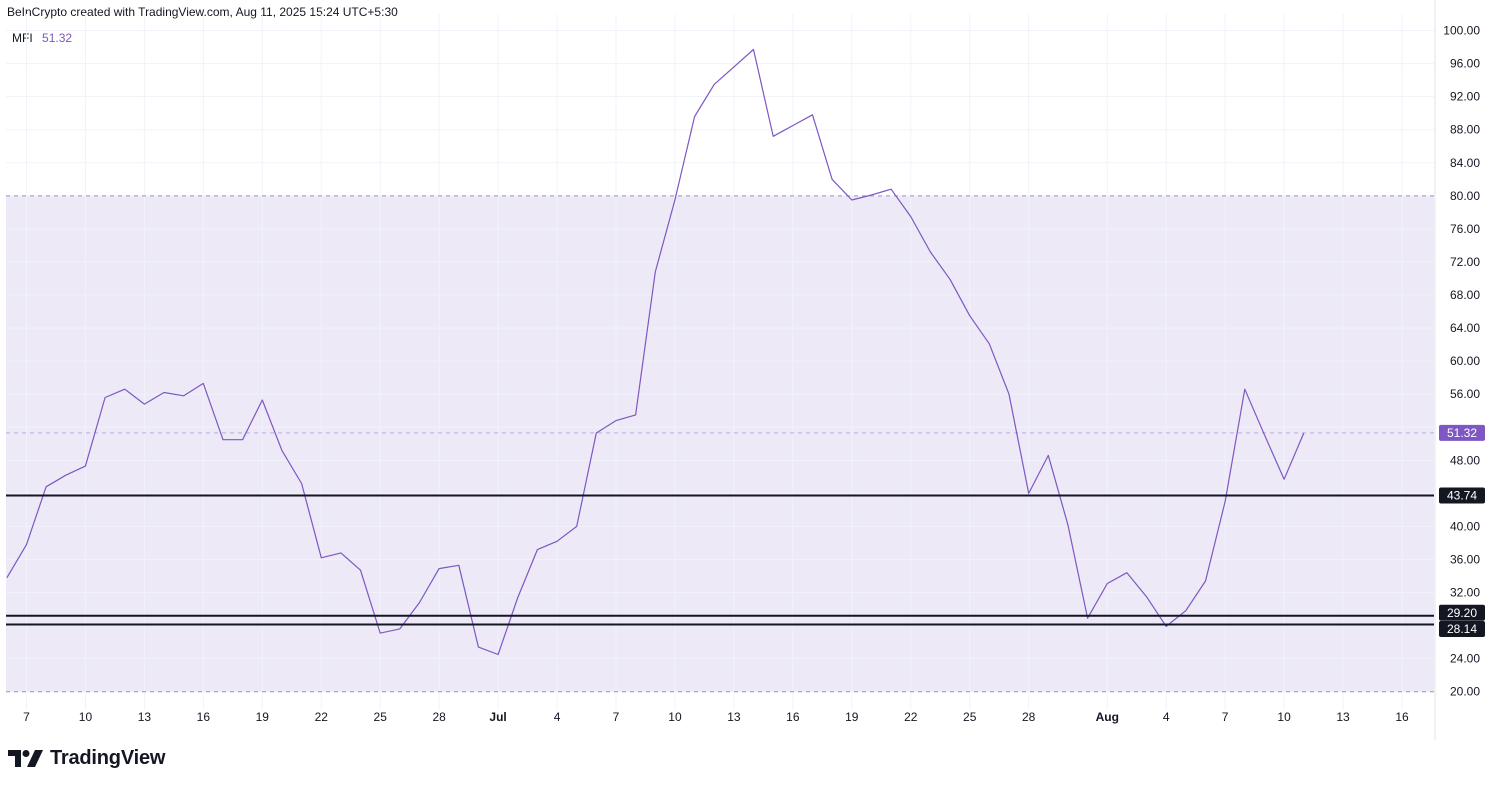  I want to click on level-29-20-badge, so click(1462, 612).